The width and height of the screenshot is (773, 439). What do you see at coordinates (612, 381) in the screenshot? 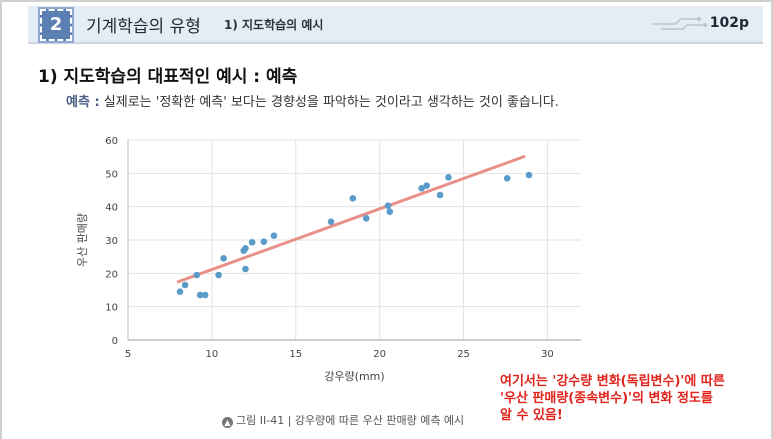
I see `note-line-1: 여기서는 '강수량 변화(독립변수)'에 따른` at bounding box center [612, 381].